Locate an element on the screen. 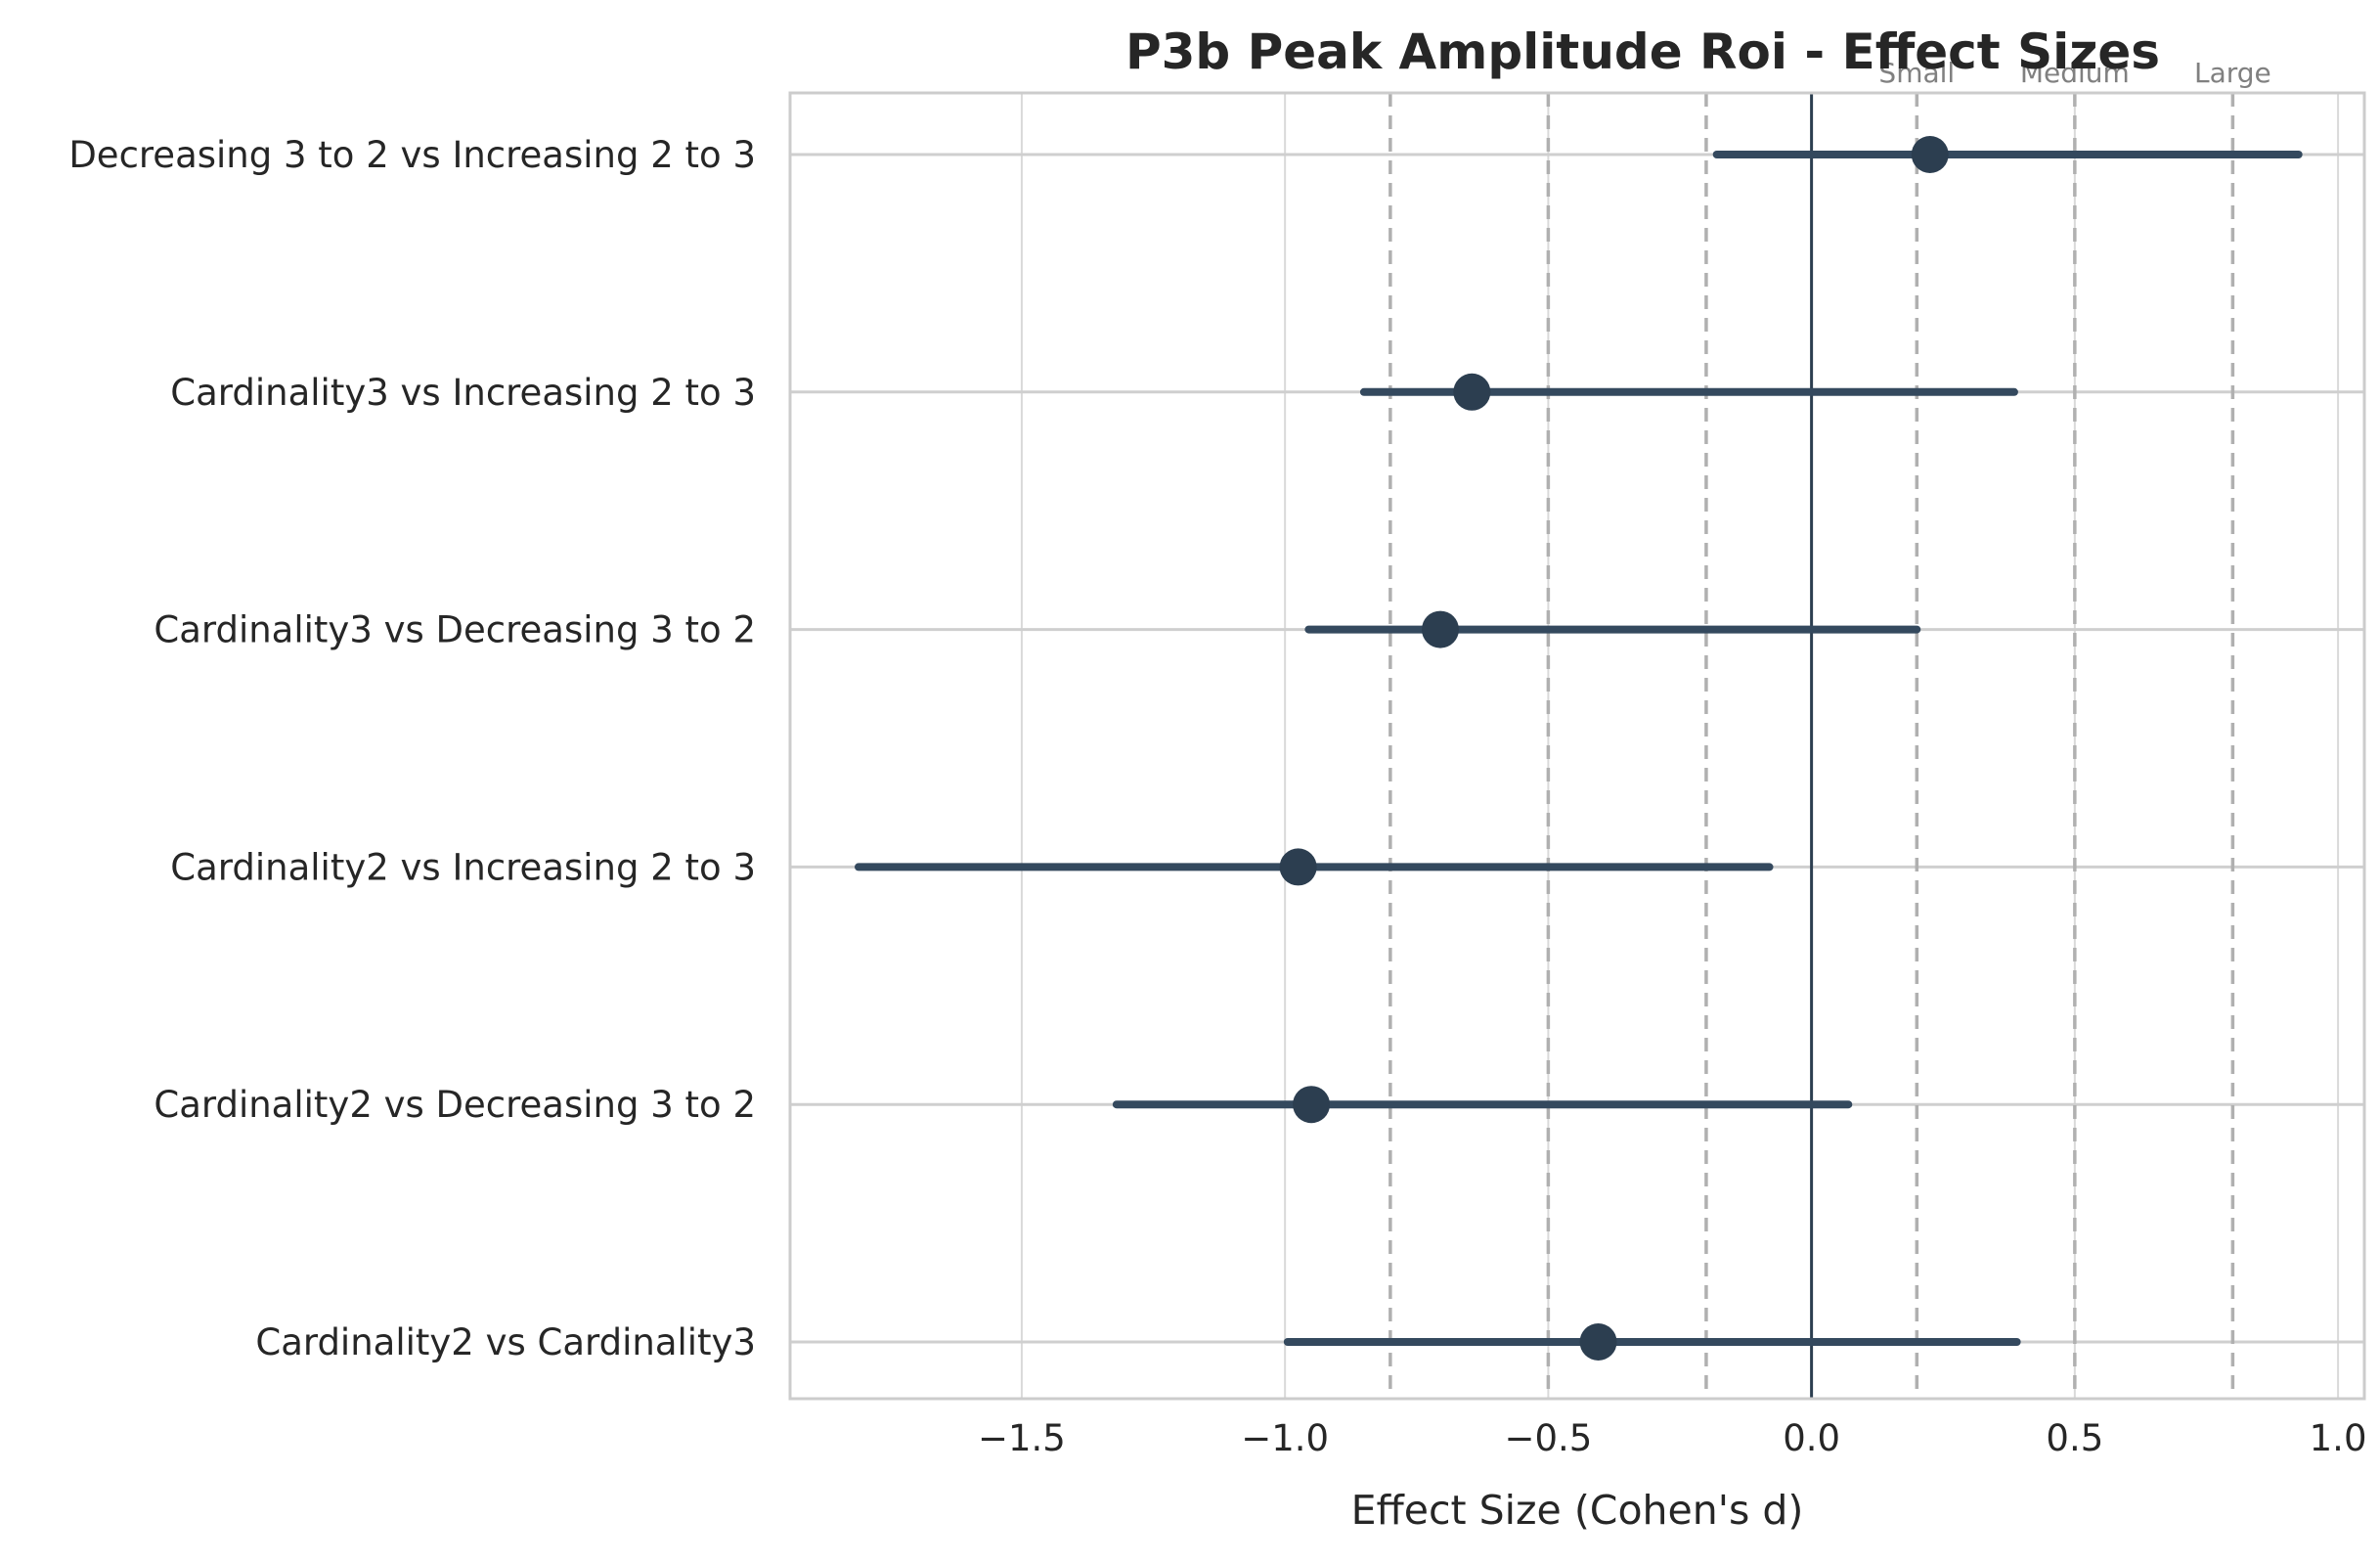 The image size is (2380, 1563). reference-label-4: Medium is located at coordinates (2075, 73).